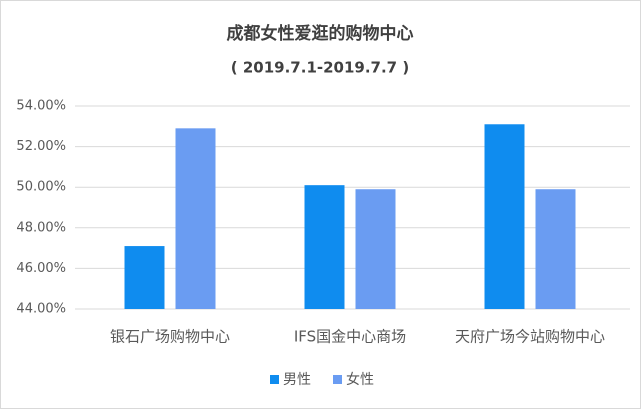 This screenshot has height=409, width=641. Describe the element at coordinates (41, 227) in the screenshot. I see `y-tick-label: 48.00%` at that location.